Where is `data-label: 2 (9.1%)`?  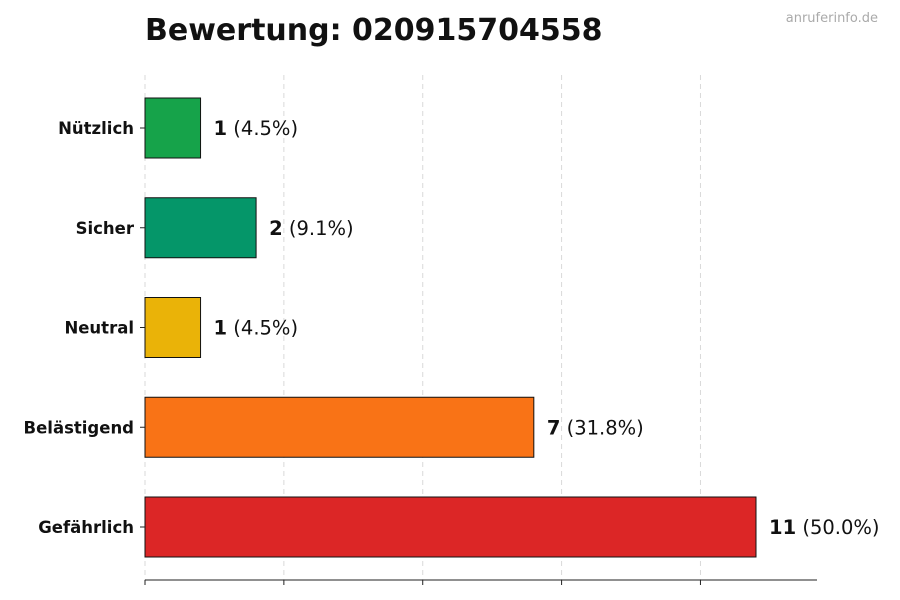
data-label: 2 (9.1%) is located at coordinates (311, 228).